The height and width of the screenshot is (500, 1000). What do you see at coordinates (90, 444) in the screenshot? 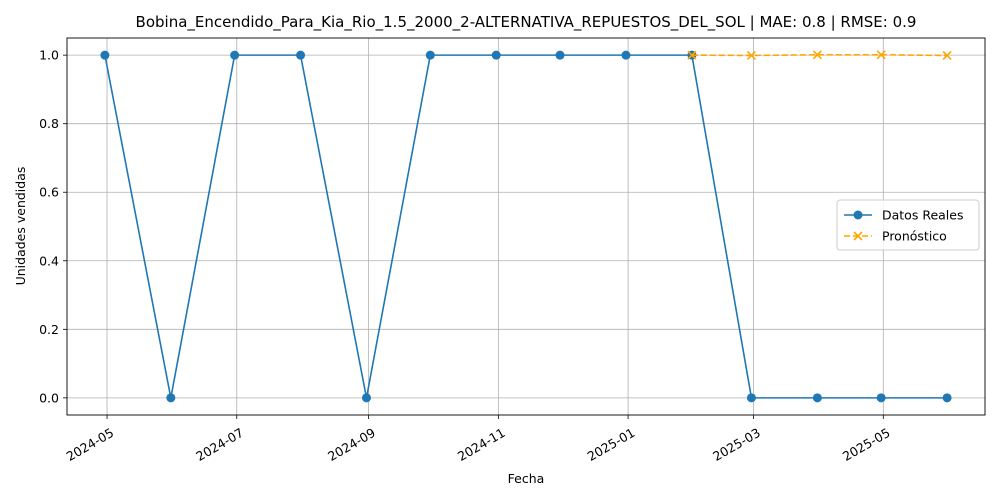
I see `x-tick-label: 2024-05` at bounding box center [90, 444].